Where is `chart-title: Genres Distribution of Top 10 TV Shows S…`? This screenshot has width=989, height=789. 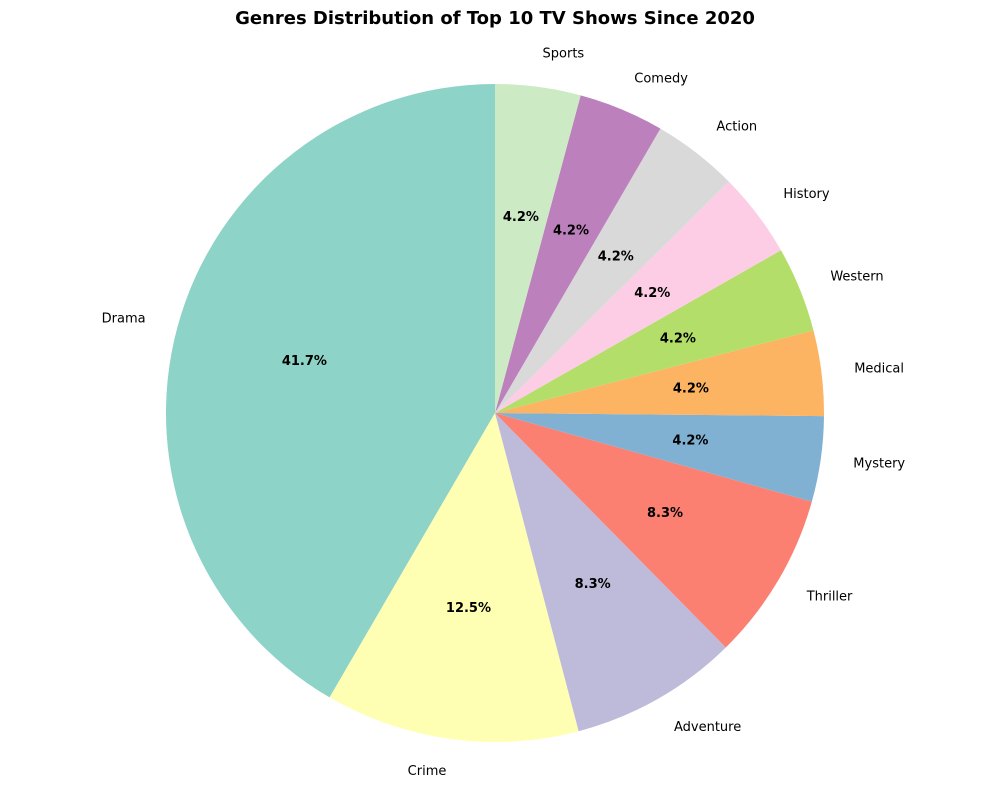 chart-title: Genres Distribution of Top 10 TV Shows S… is located at coordinates (495, 18).